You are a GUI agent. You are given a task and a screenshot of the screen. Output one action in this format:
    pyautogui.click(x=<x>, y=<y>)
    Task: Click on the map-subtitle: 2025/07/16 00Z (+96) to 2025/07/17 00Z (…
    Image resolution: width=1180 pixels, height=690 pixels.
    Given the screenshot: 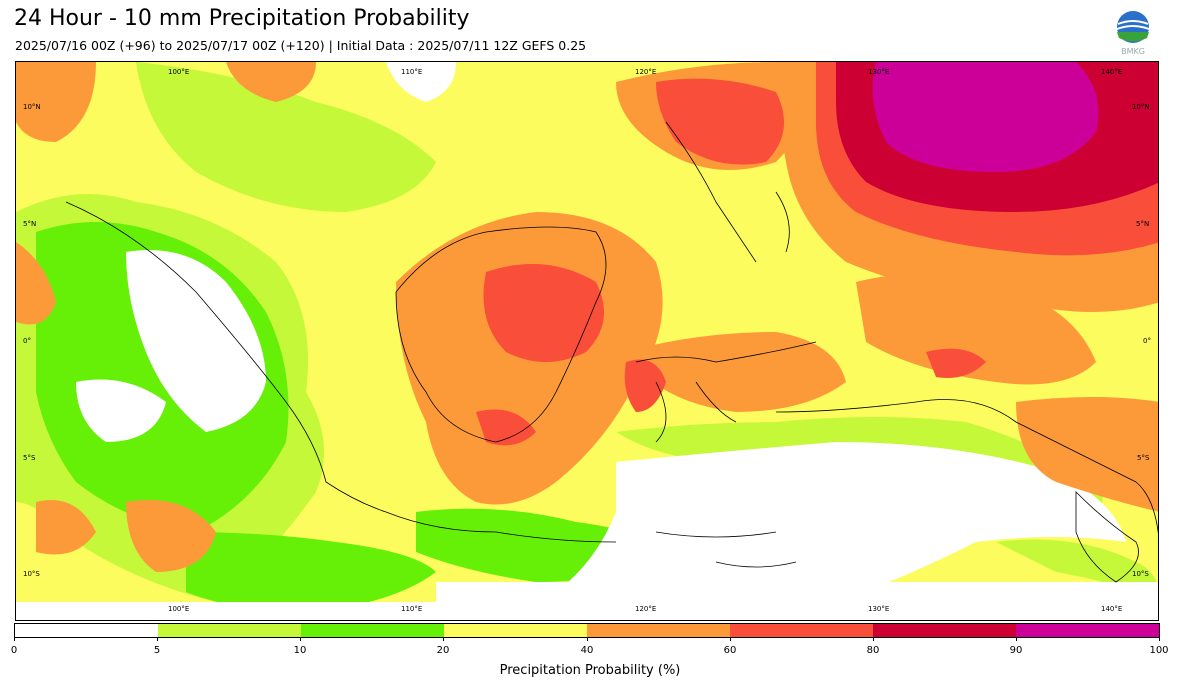 What is the action you would take?
    pyautogui.click(x=301, y=45)
    